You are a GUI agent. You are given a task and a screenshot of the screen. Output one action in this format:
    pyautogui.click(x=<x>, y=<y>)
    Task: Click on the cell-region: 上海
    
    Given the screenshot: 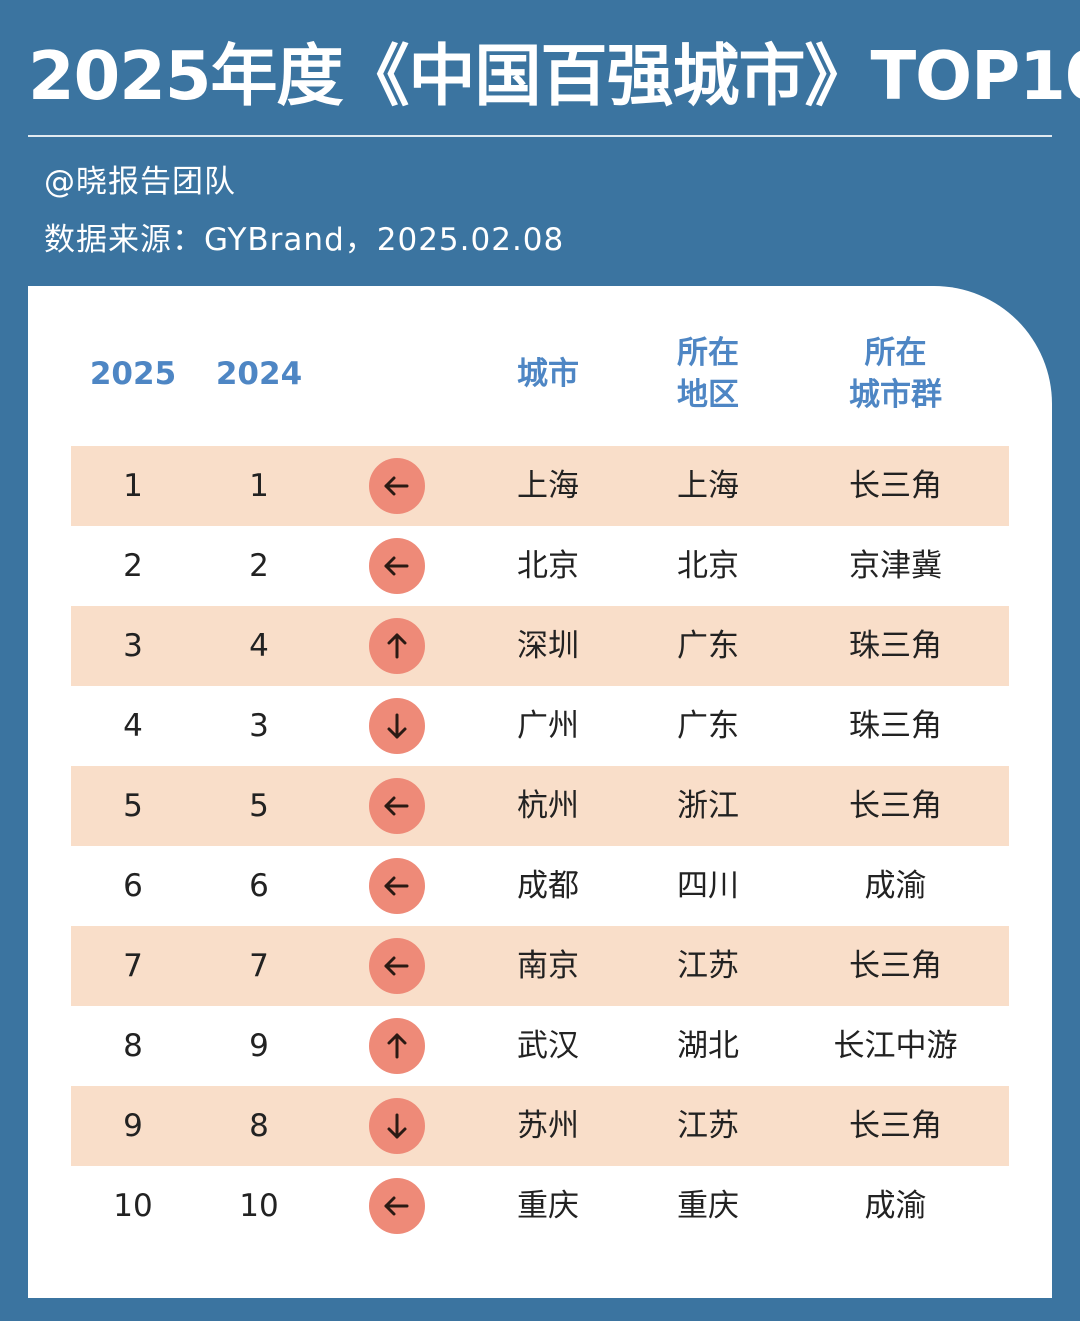 What is the action you would take?
    pyautogui.click(x=708, y=486)
    